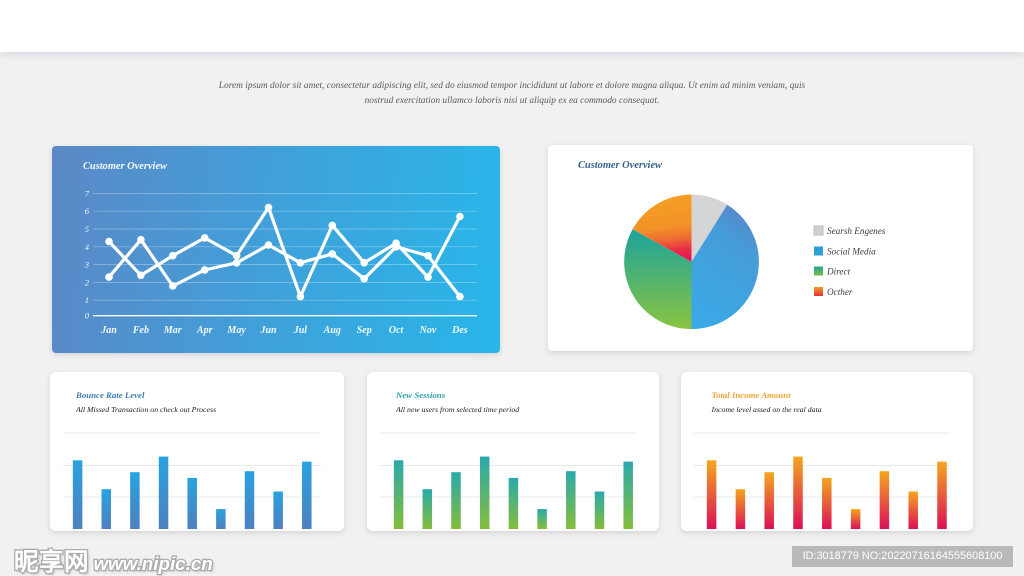  Describe the element at coordinates (87, 247) in the screenshot. I see `svg-text: 4` at that location.